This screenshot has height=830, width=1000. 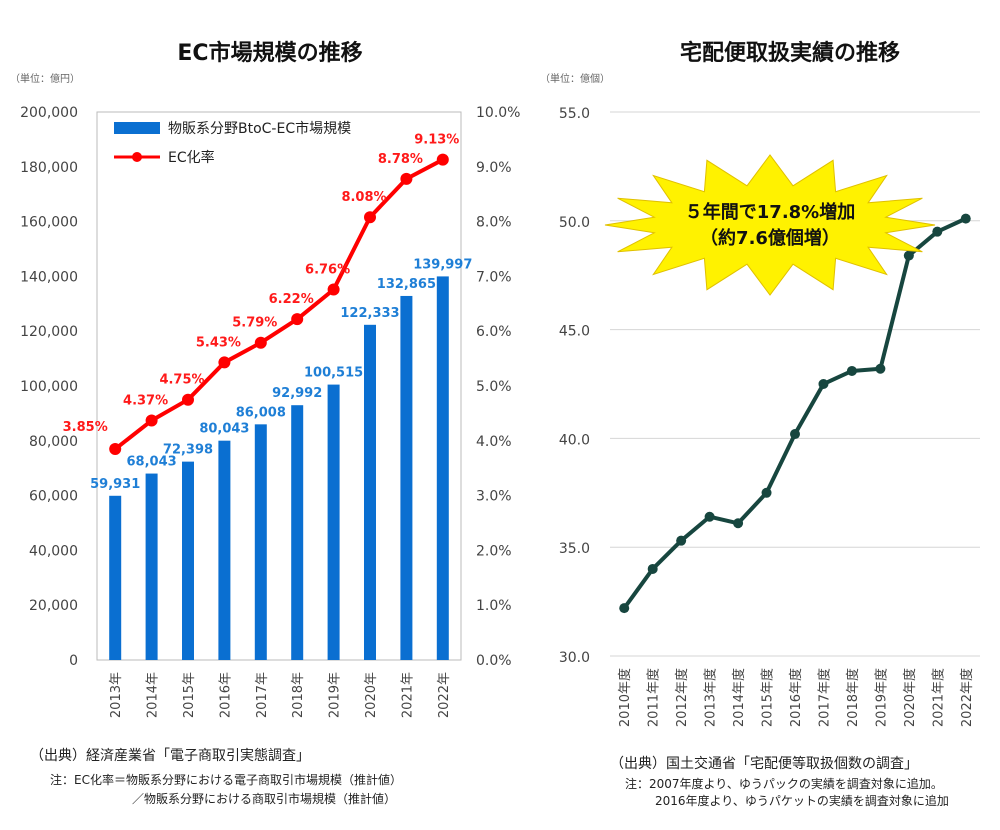 I want to click on ec-unit-label: （単位：億円）, so click(x=45, y=78).